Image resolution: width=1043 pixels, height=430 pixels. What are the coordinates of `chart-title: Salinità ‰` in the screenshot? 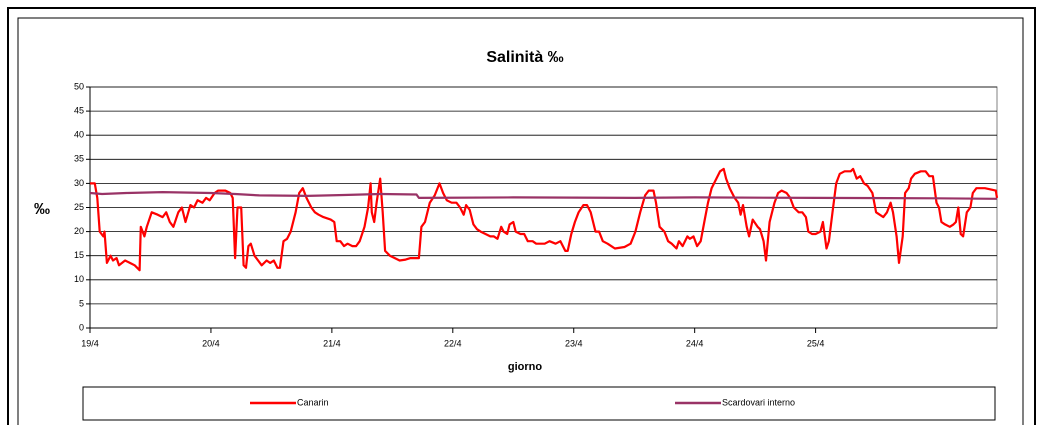 It's located at (524, 57).